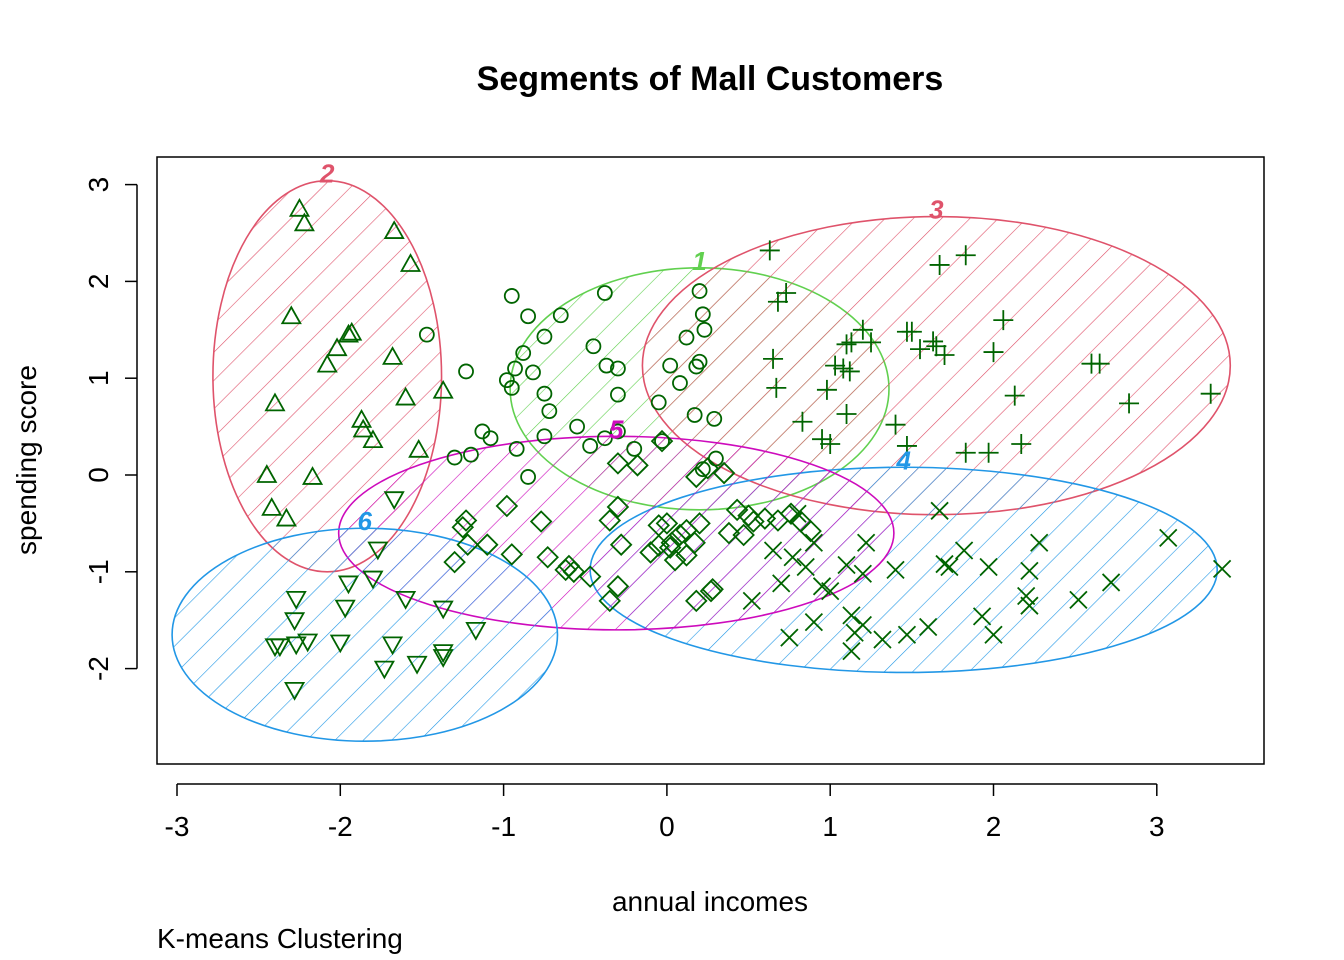 This screenshot has width=1344, height=960. Describe the element at coordinates (280, 938) in the screenshot. I see `chart-subtitle: K-means Clustering` at that location.